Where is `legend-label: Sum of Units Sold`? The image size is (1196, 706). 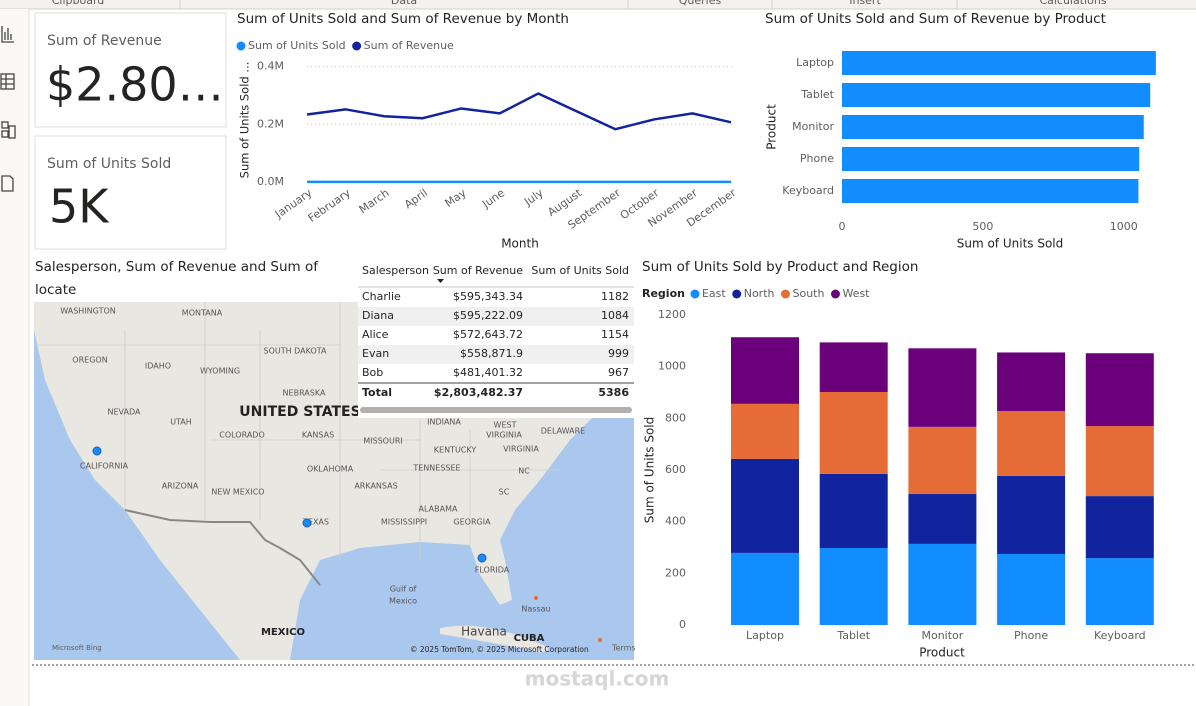 legend-label: Sum of Units Sold is located at coordinates (297, 45).